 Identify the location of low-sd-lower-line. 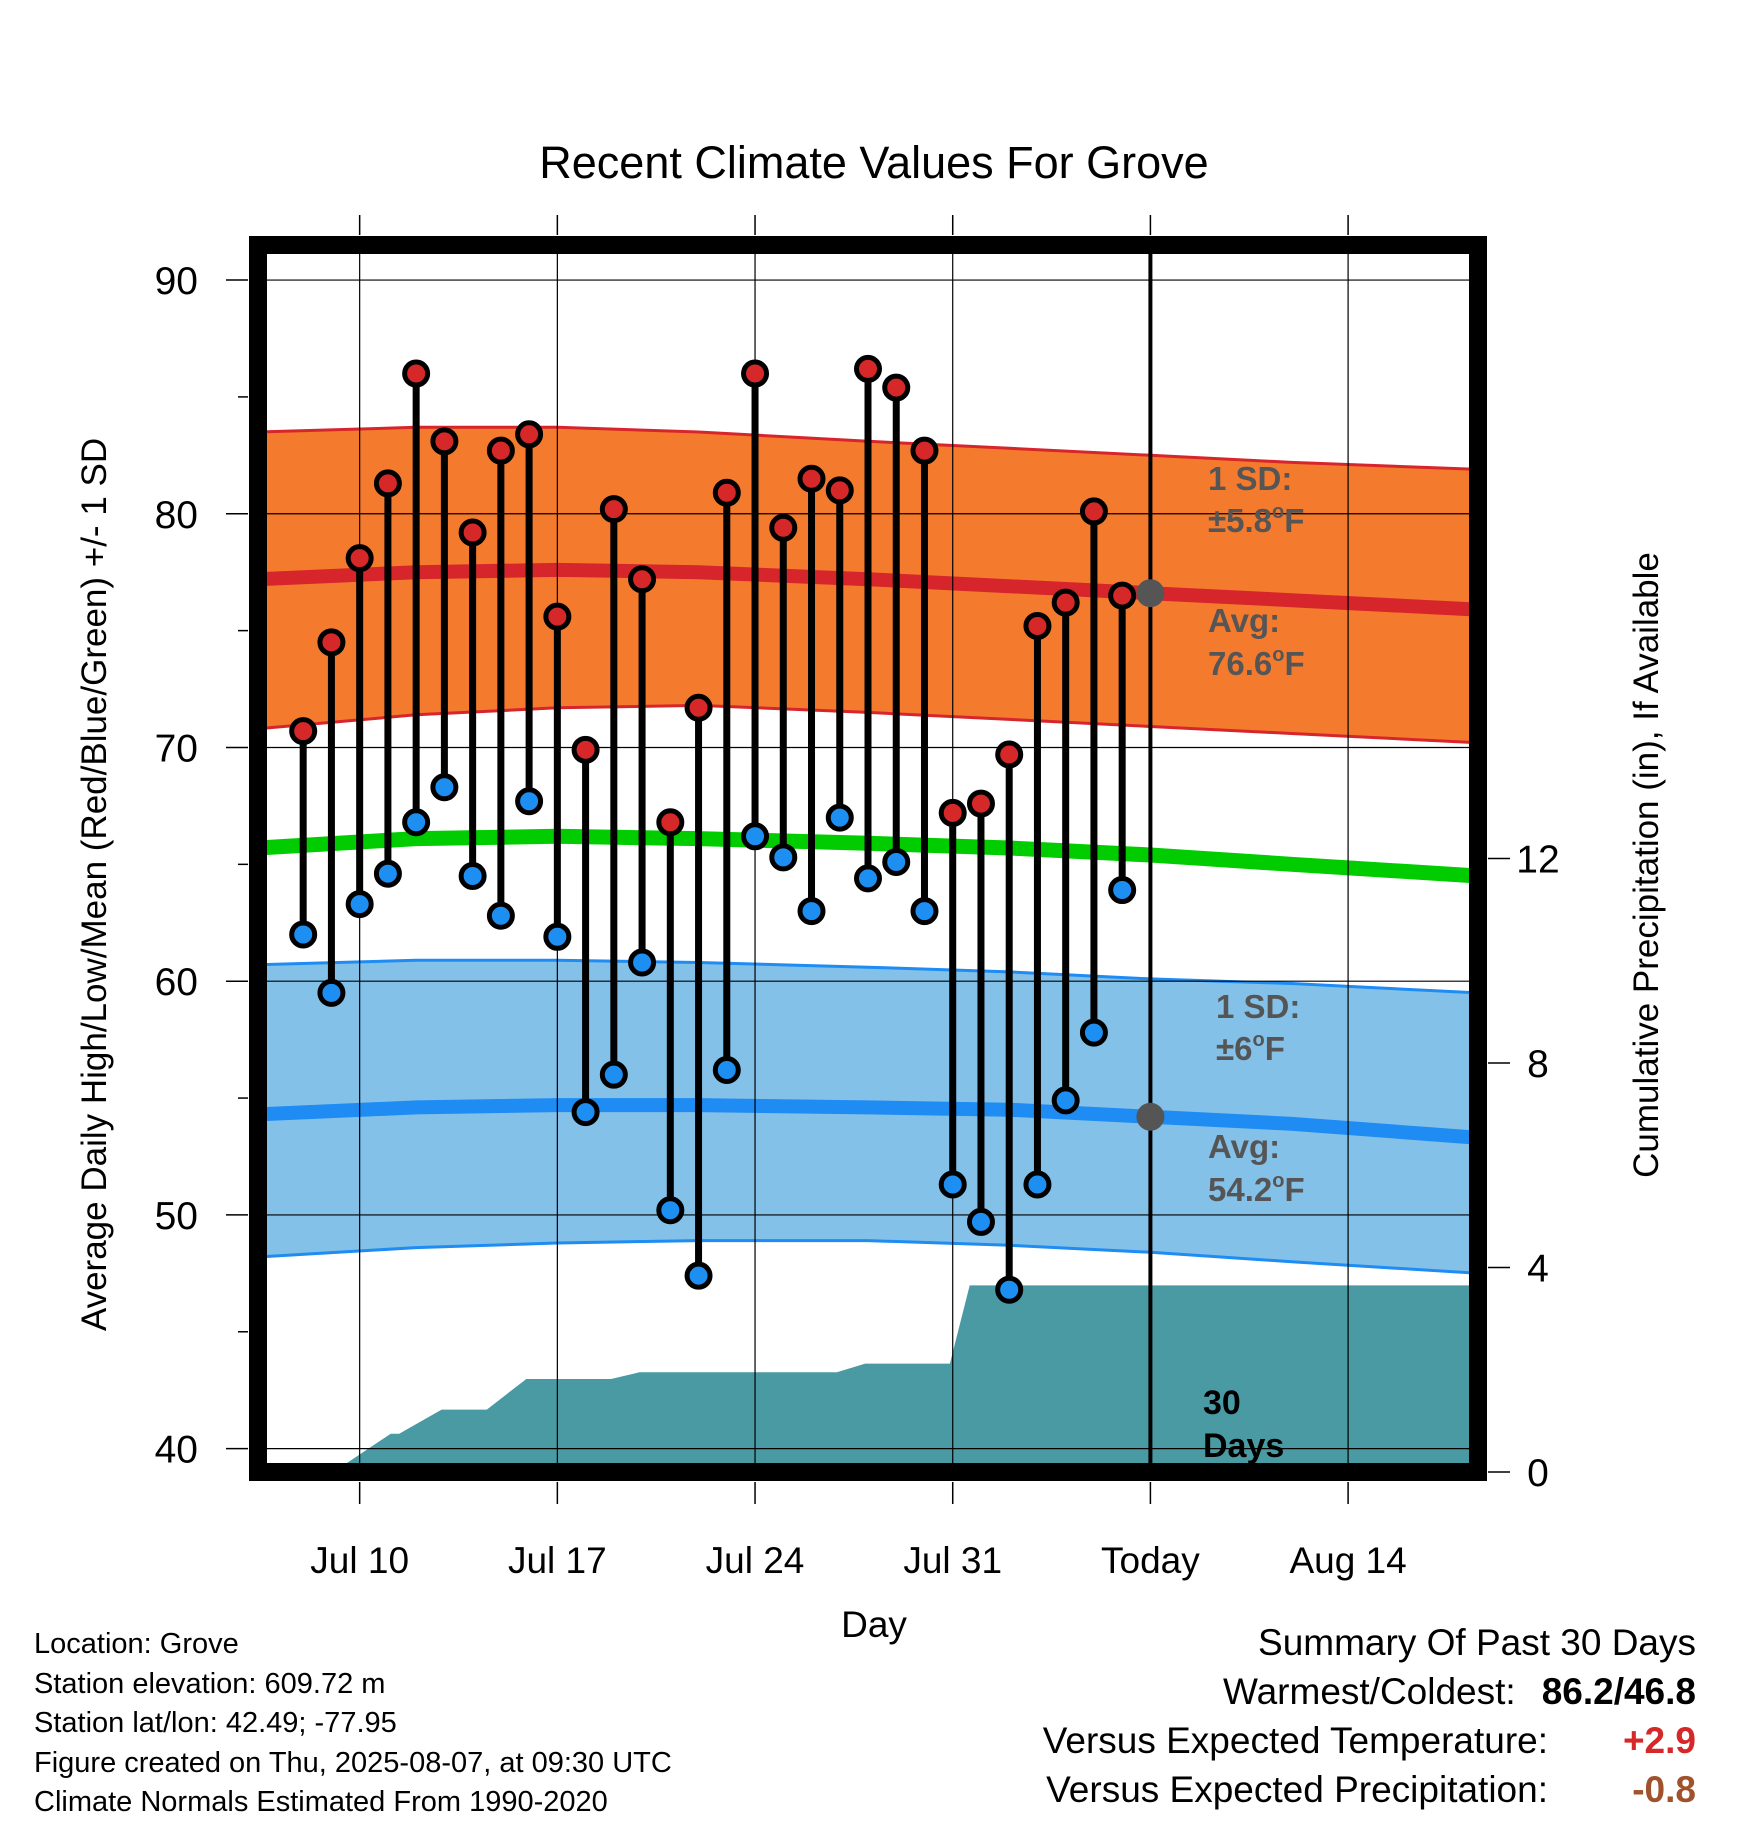
(868, 1257).